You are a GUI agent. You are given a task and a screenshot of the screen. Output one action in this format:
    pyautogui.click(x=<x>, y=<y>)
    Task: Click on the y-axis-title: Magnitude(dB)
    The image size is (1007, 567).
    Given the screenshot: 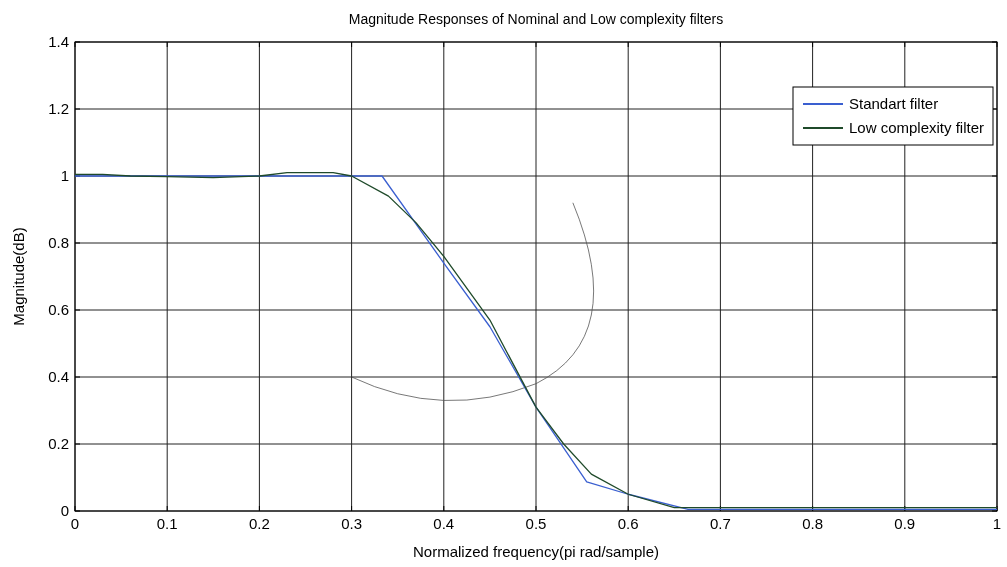 What is the action you would take?
    pyautogui.click(x=18, y=276)
    